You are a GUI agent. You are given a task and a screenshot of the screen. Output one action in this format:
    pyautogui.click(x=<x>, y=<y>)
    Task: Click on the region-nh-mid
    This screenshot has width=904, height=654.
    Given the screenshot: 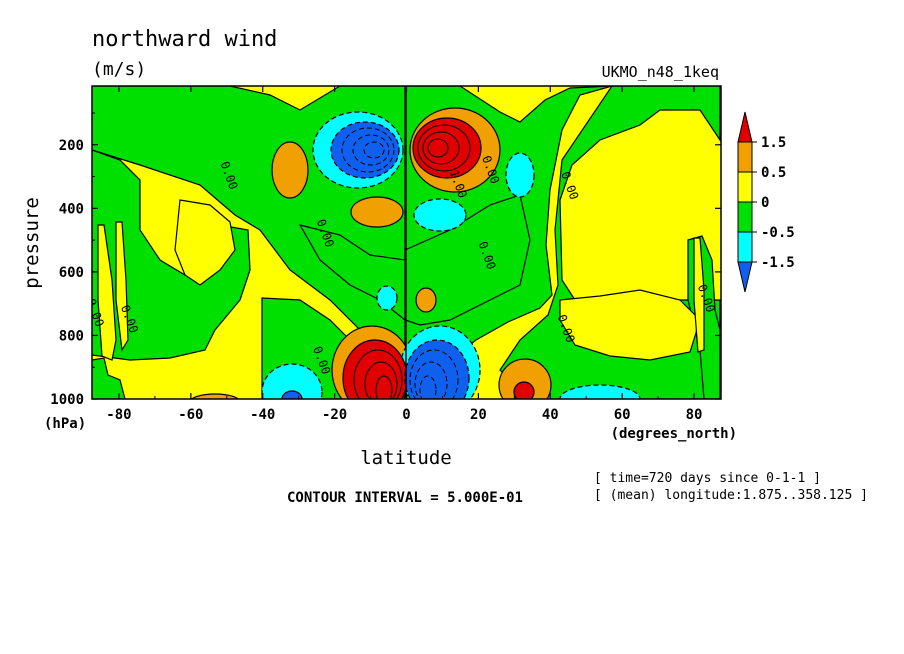 What is the action you would take?
    pyautogui.click(x=467, y=260)
    